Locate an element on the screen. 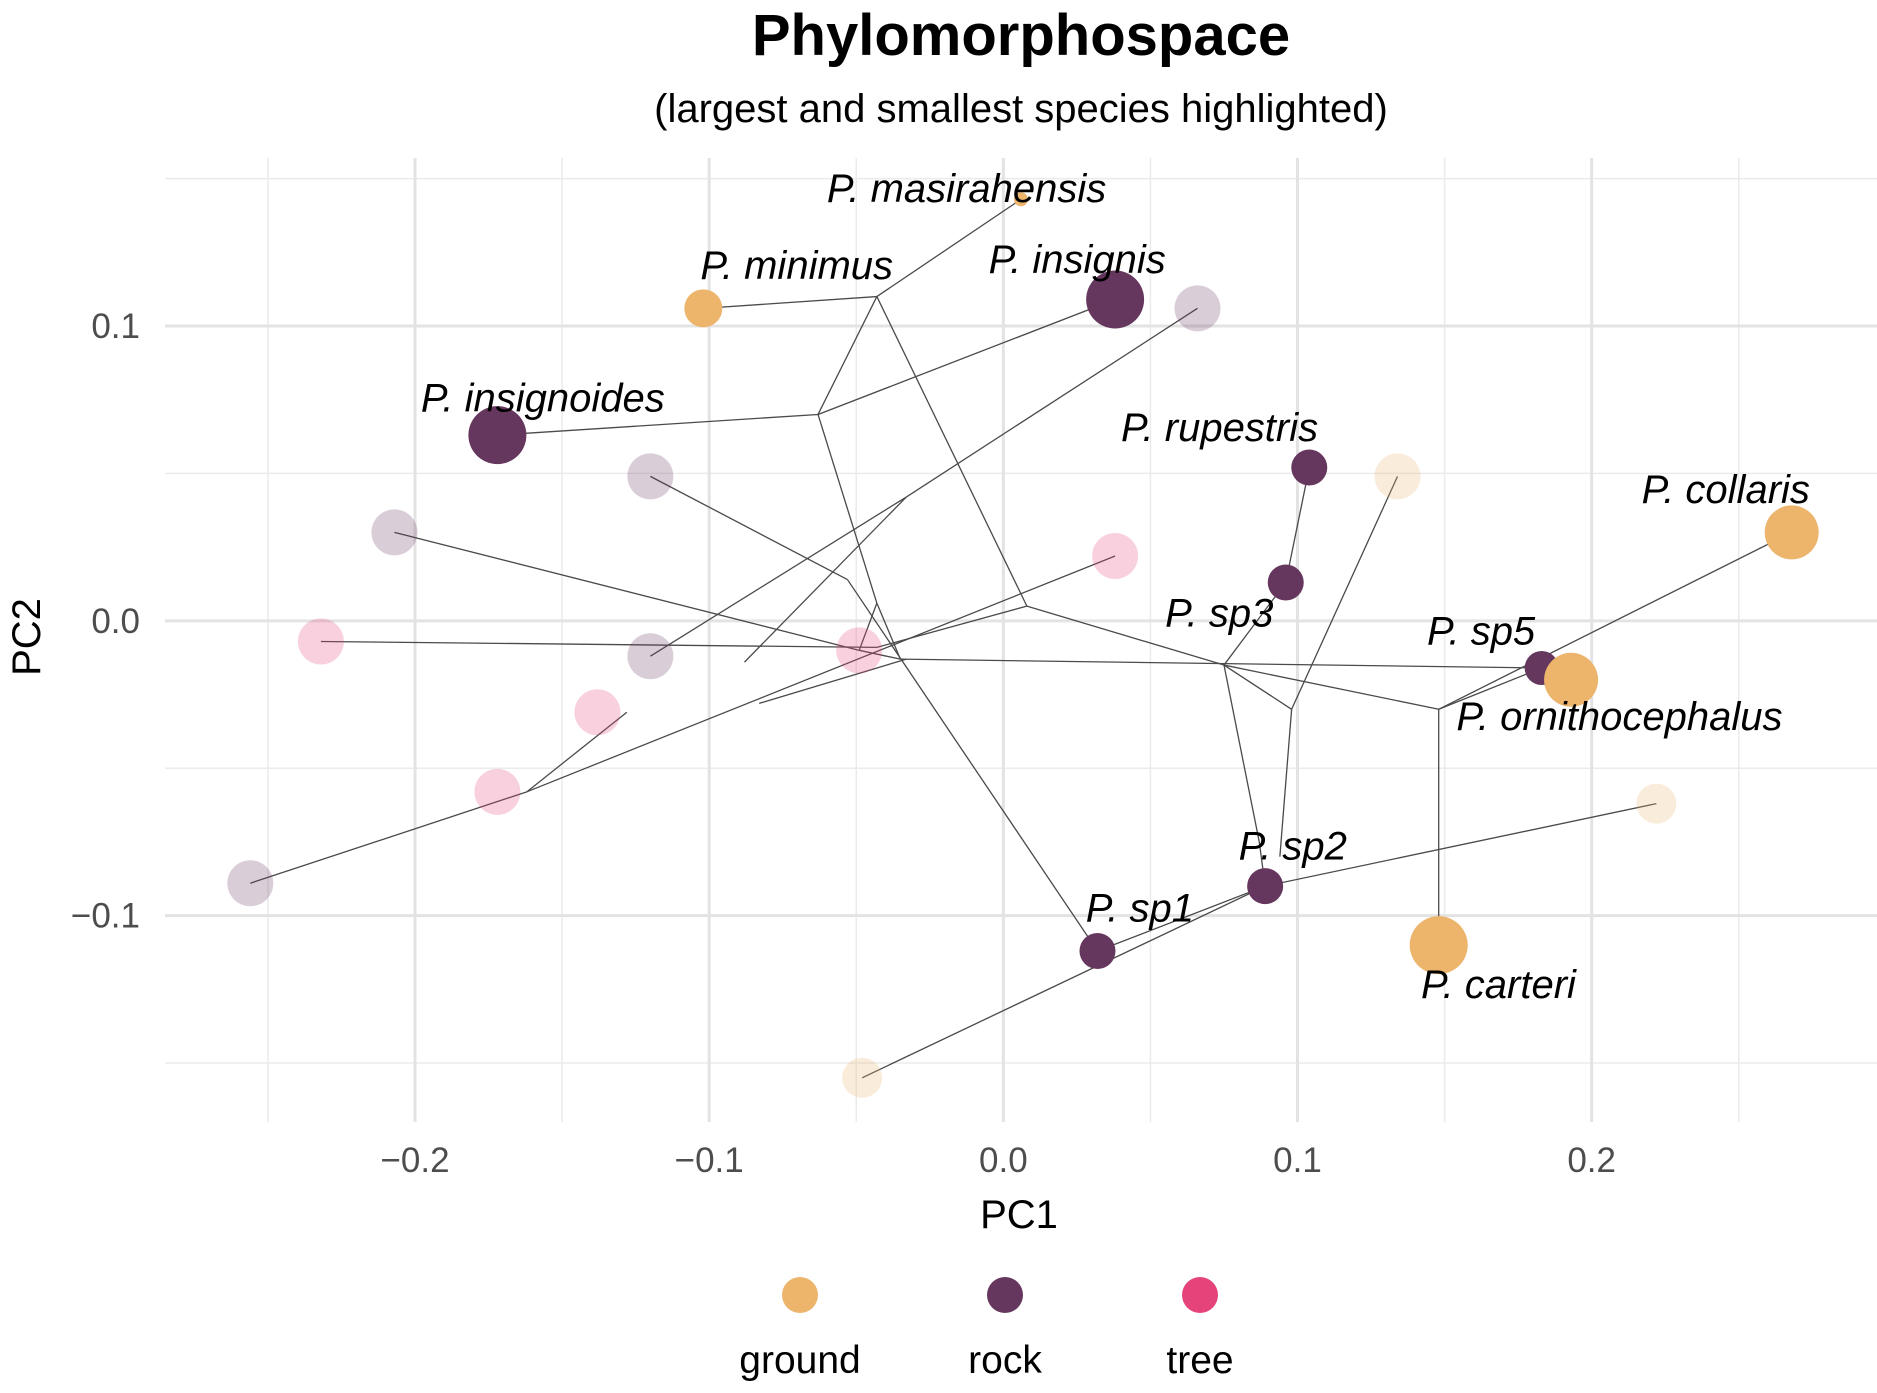  y-tick-label: 0.0 is located at coordinates (115, 621).